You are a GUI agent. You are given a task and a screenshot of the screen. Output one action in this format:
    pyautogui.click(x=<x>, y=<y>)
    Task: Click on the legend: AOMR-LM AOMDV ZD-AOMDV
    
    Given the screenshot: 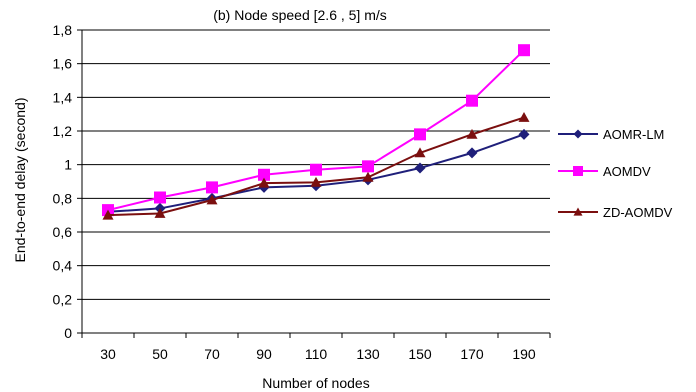 What is the action you would take?
    pyautogui.click(x=615, y=173)
    